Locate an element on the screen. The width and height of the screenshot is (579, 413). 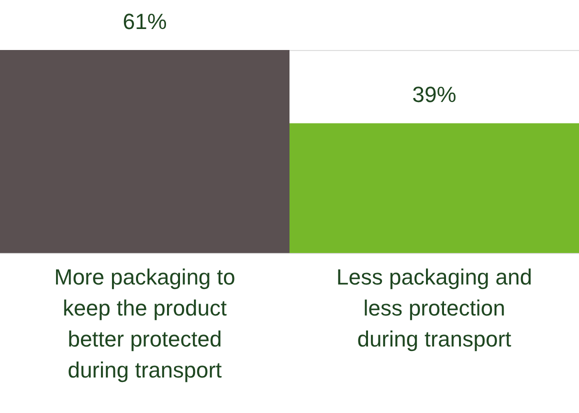
x-tick-label: More packaging to keep the product better protected during transport is located at coordinates (145, 323).